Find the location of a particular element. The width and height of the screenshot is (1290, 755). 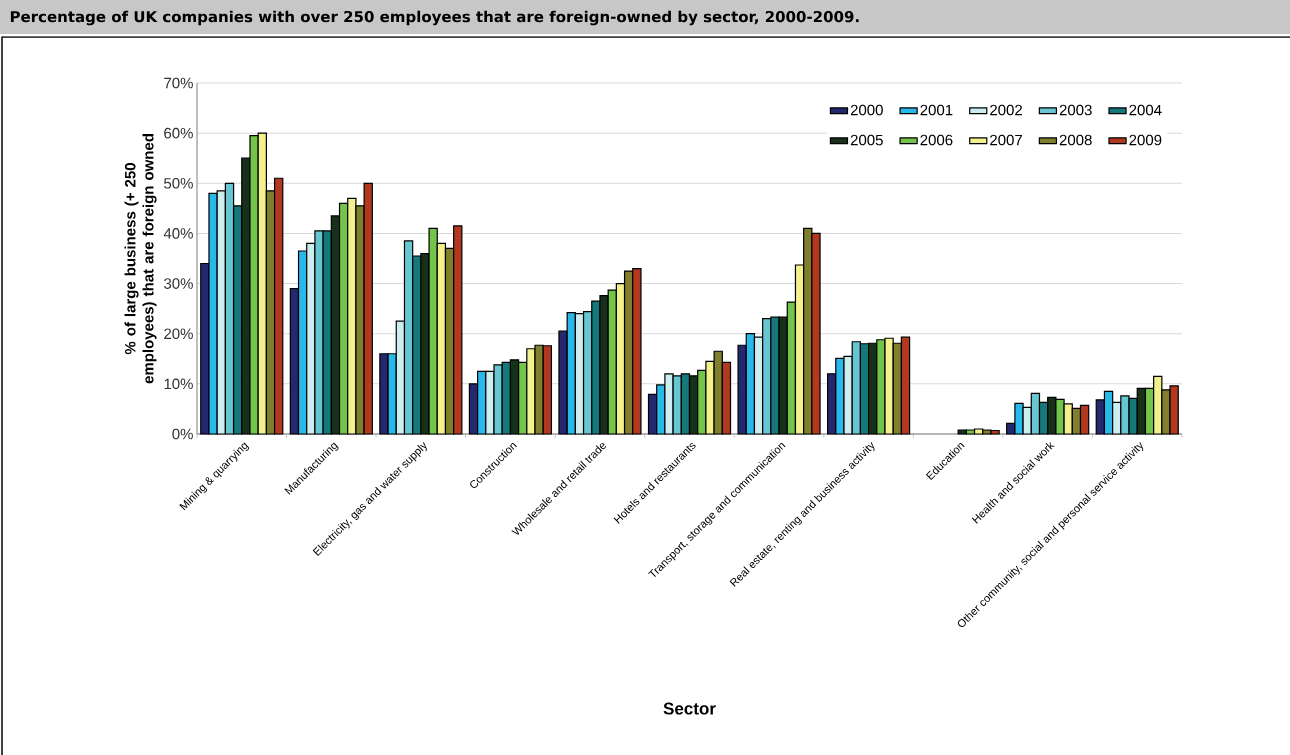

y-tick-label: 10% is located at coordinates (178, 384).